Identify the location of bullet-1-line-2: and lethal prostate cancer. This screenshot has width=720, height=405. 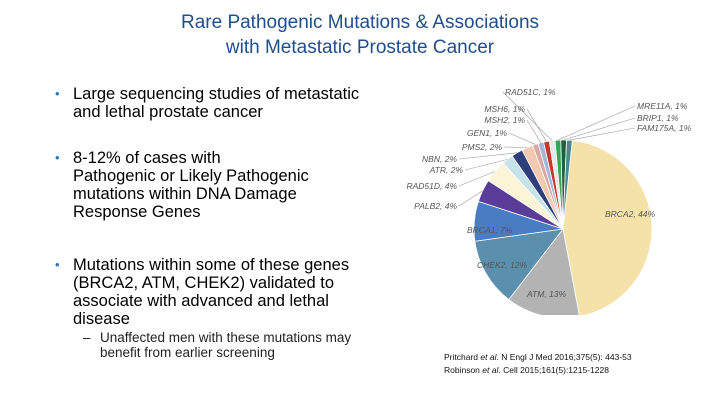
(168, 112).